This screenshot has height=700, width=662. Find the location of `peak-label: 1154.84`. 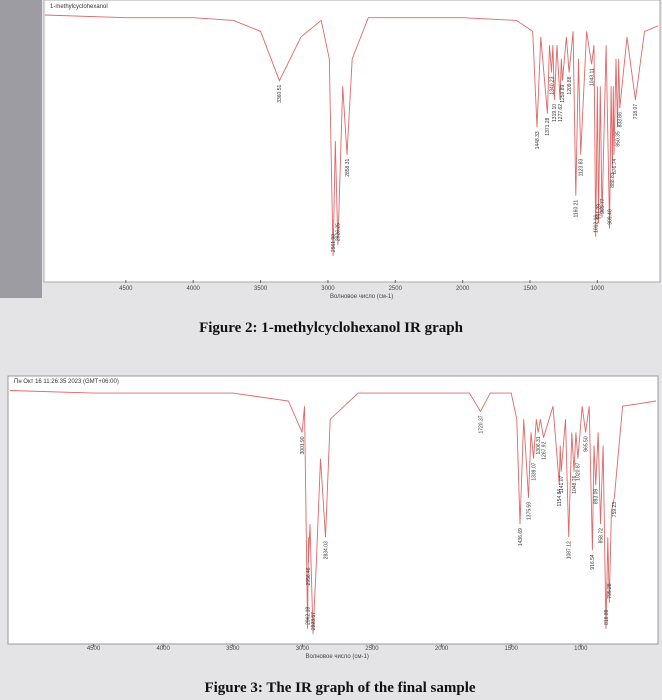

peak-label: 1154.84 is located at coordinates (560, 498).